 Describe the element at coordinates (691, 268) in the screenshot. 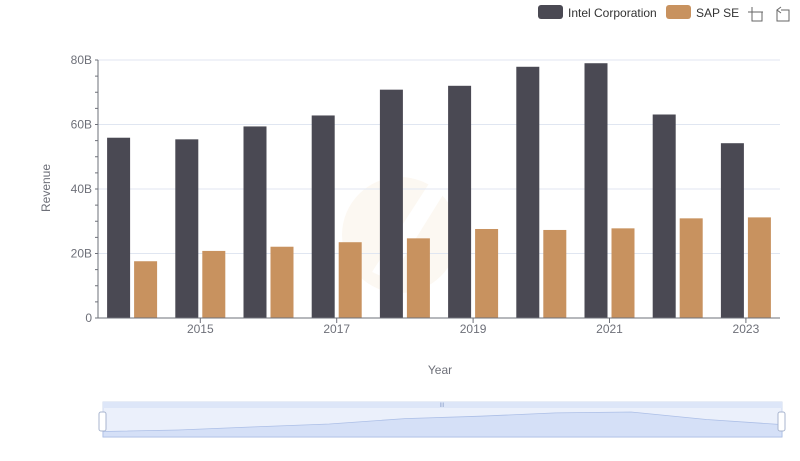

I see `bar-sap-2022` at that location.